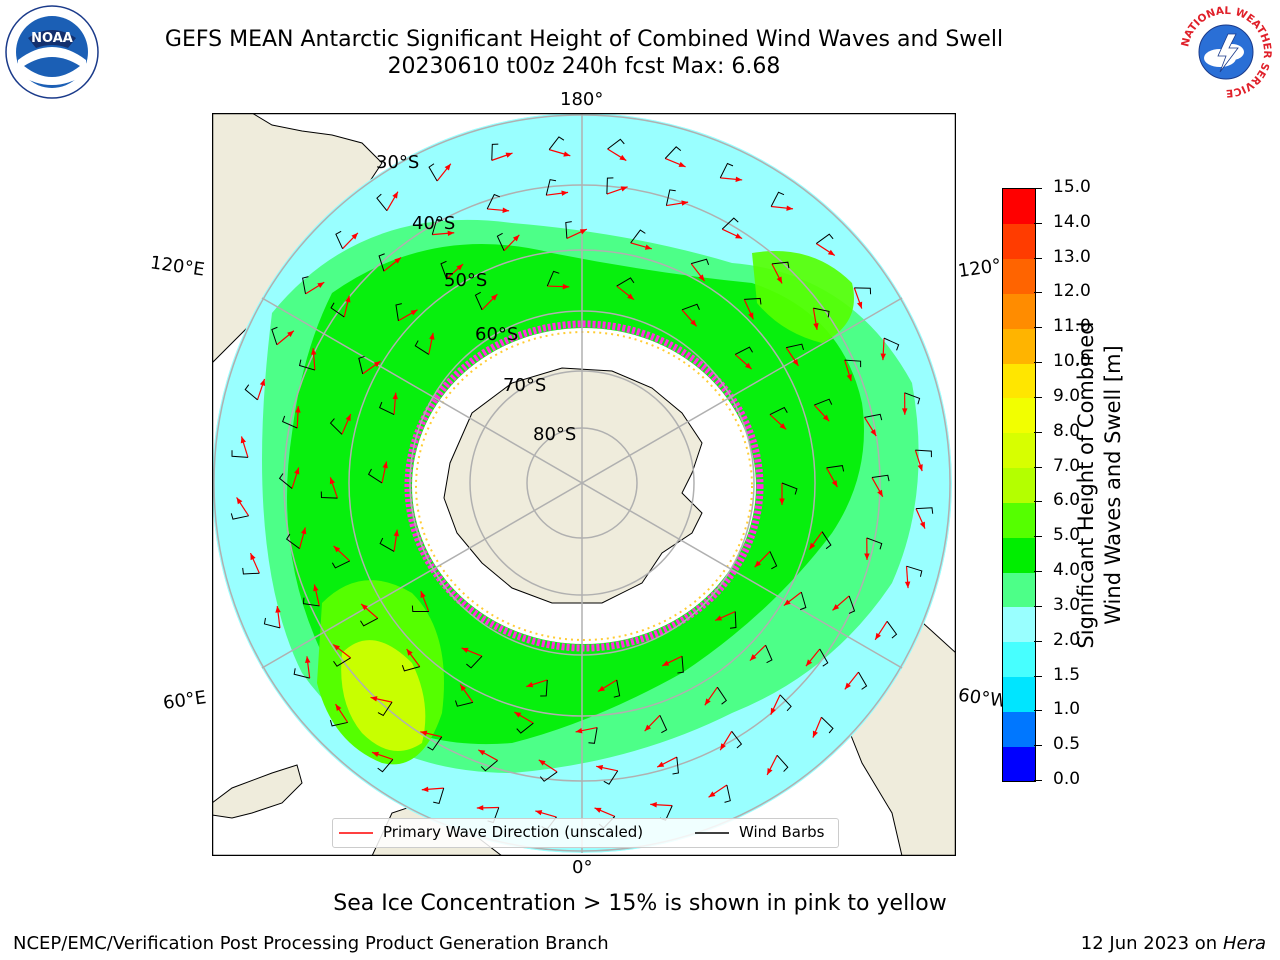 This screenshot has width=1280, height=960. What do you see at coordinates (1067, 570) in the screenshot?
I see `colorbar-tick-label: 4.0` at bounding box center [1067, 570].